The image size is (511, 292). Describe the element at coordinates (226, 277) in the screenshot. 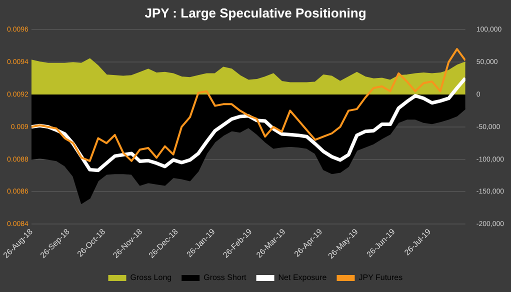

I see `legend-label: Gross Short` at that location.